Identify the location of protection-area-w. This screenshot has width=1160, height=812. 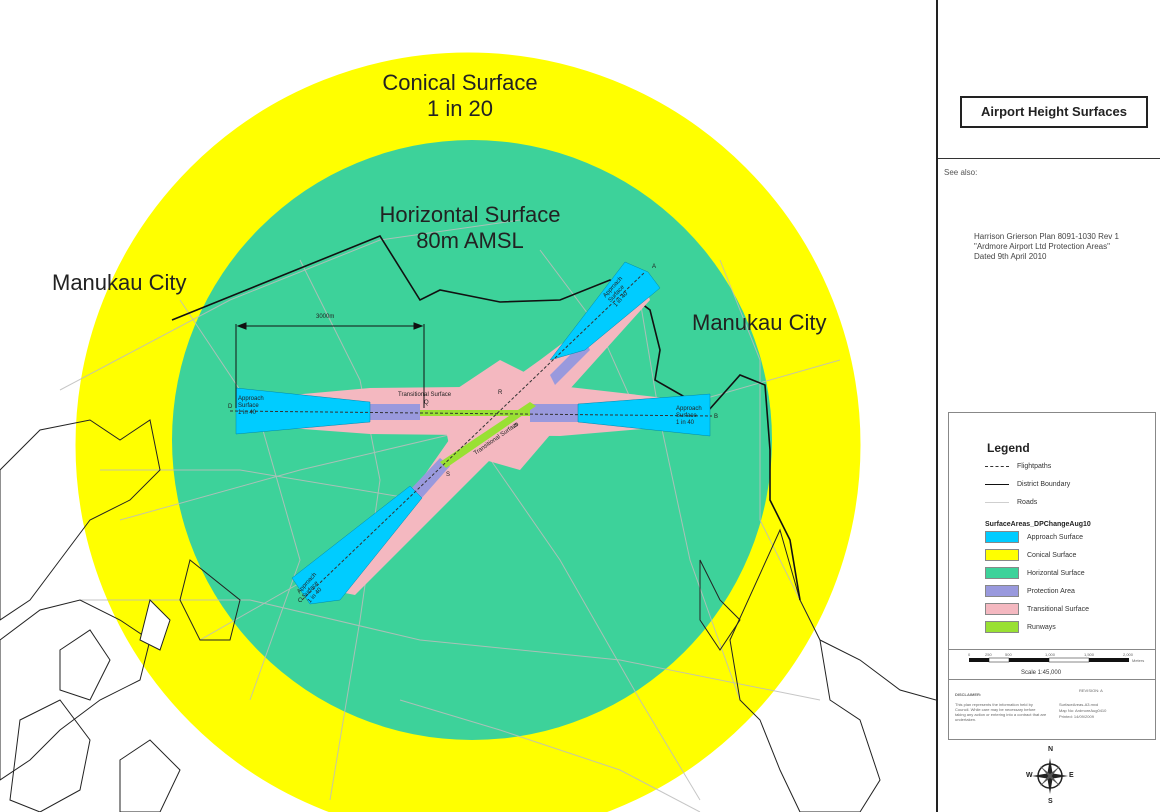
(395, 412).